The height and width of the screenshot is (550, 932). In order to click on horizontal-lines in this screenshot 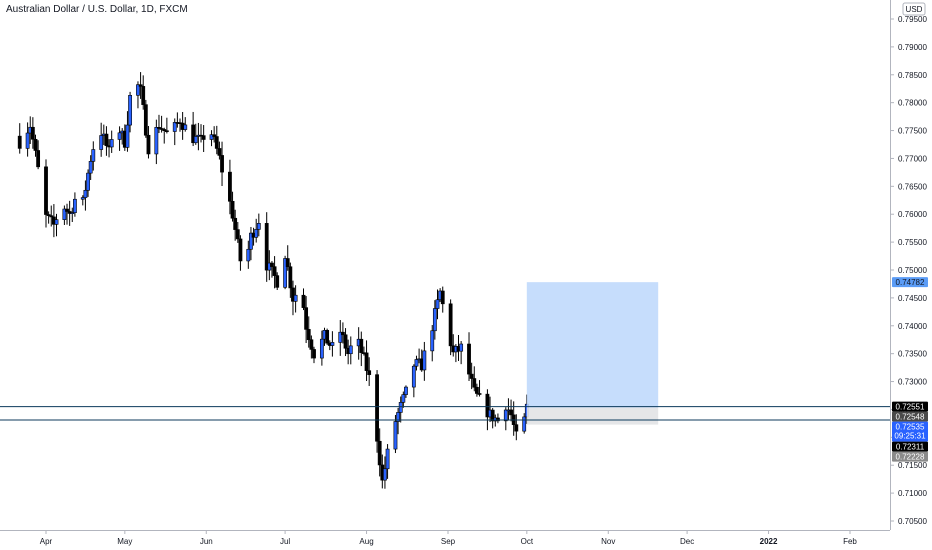, I will do `click(445, 413)`.